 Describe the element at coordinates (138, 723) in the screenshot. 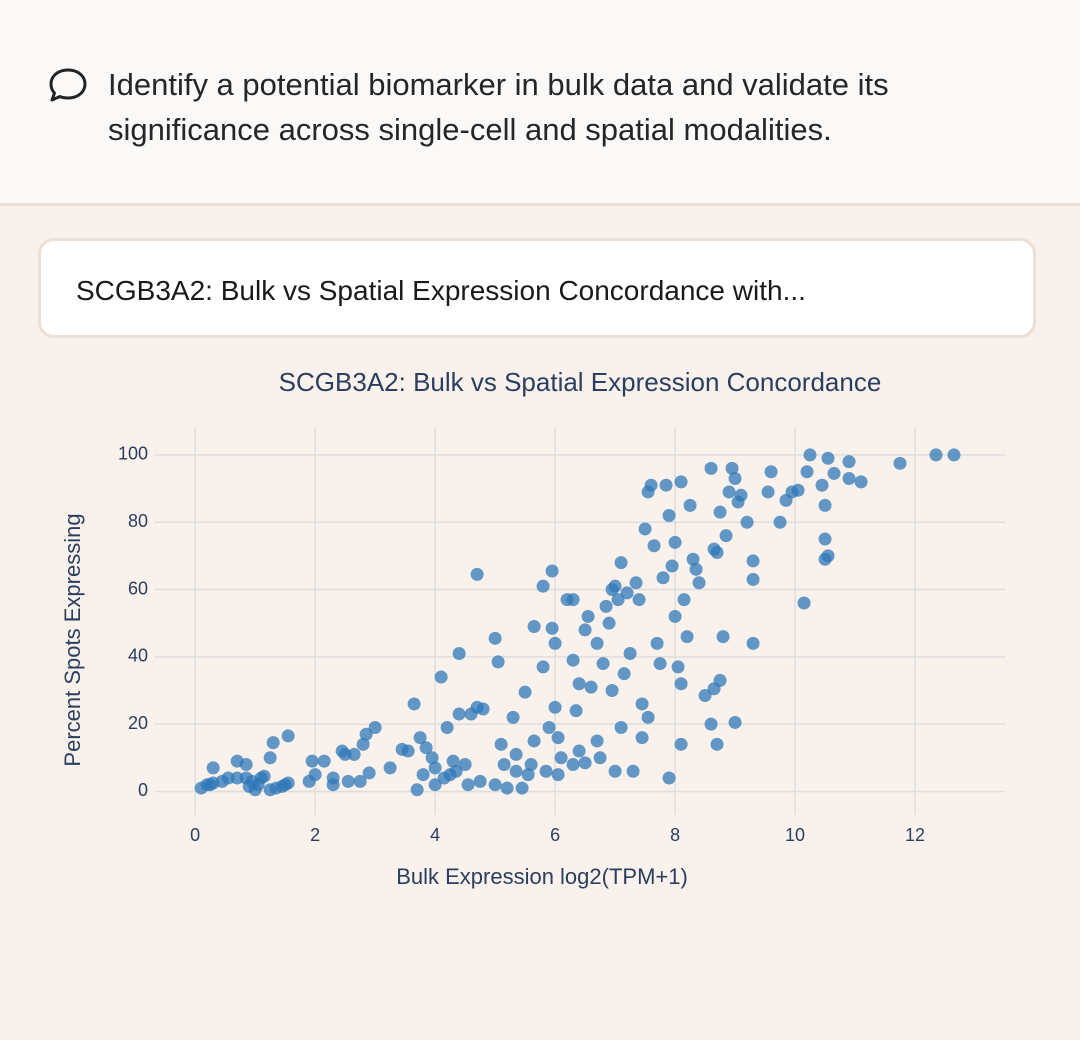

I see `y-tick-label: 20` at that location.